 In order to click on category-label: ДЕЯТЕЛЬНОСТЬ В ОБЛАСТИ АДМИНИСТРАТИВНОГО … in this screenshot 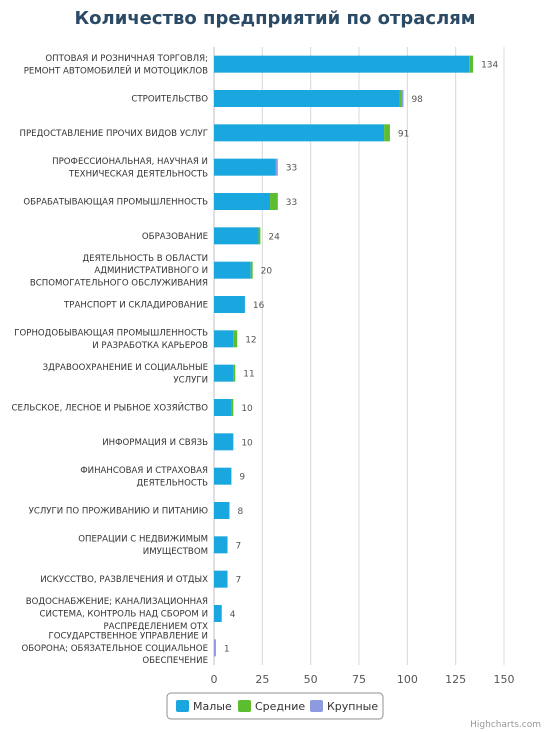, I will do `click(119, 271)`.